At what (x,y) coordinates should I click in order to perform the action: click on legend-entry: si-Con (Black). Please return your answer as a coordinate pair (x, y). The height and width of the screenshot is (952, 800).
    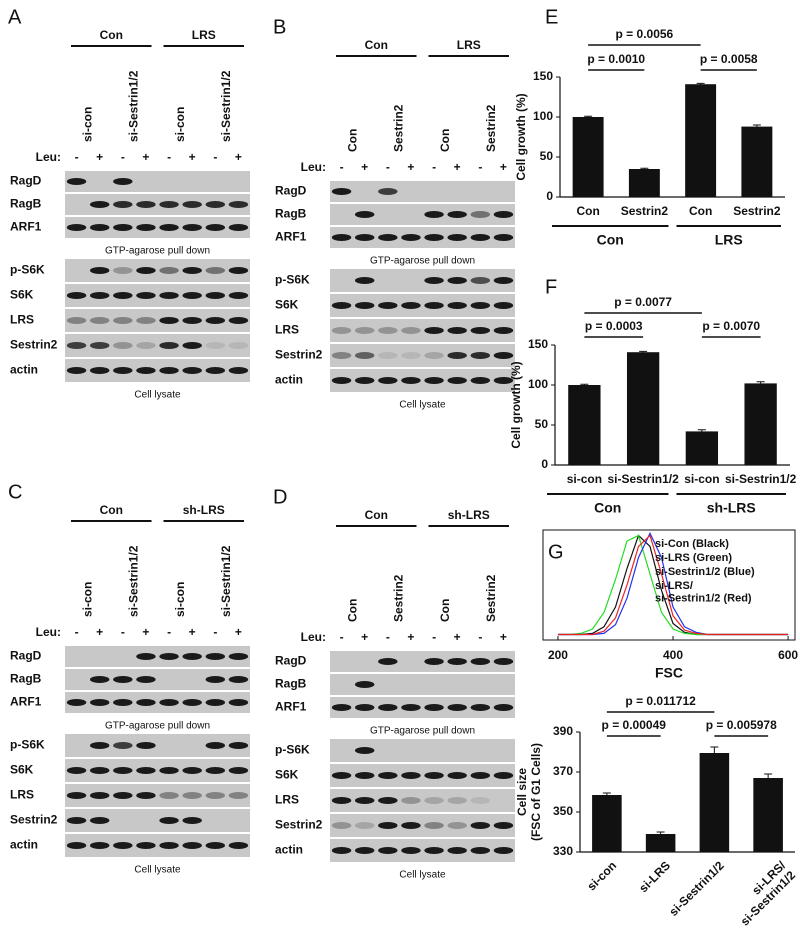
    Looking at the image, I should click on (692, 544).